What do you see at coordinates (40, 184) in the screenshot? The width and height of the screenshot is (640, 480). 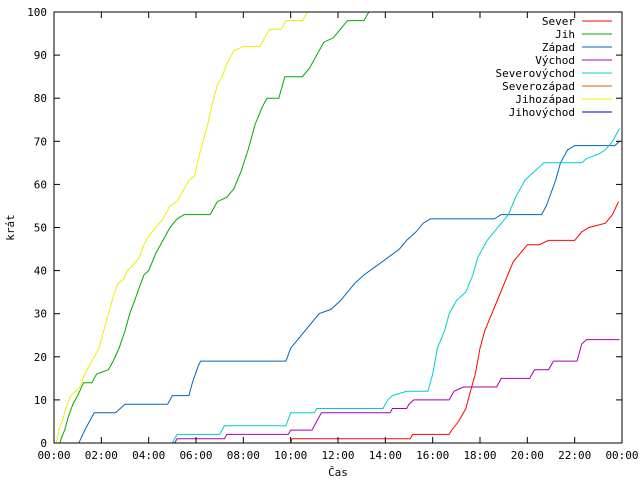 I see `y-tick-label: 60` at bounding box center [40, 184].